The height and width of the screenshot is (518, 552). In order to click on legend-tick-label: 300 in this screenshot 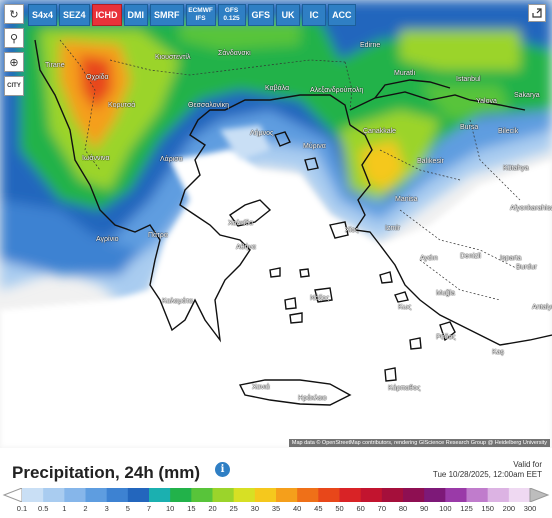, I will do `click(530, 508)`.